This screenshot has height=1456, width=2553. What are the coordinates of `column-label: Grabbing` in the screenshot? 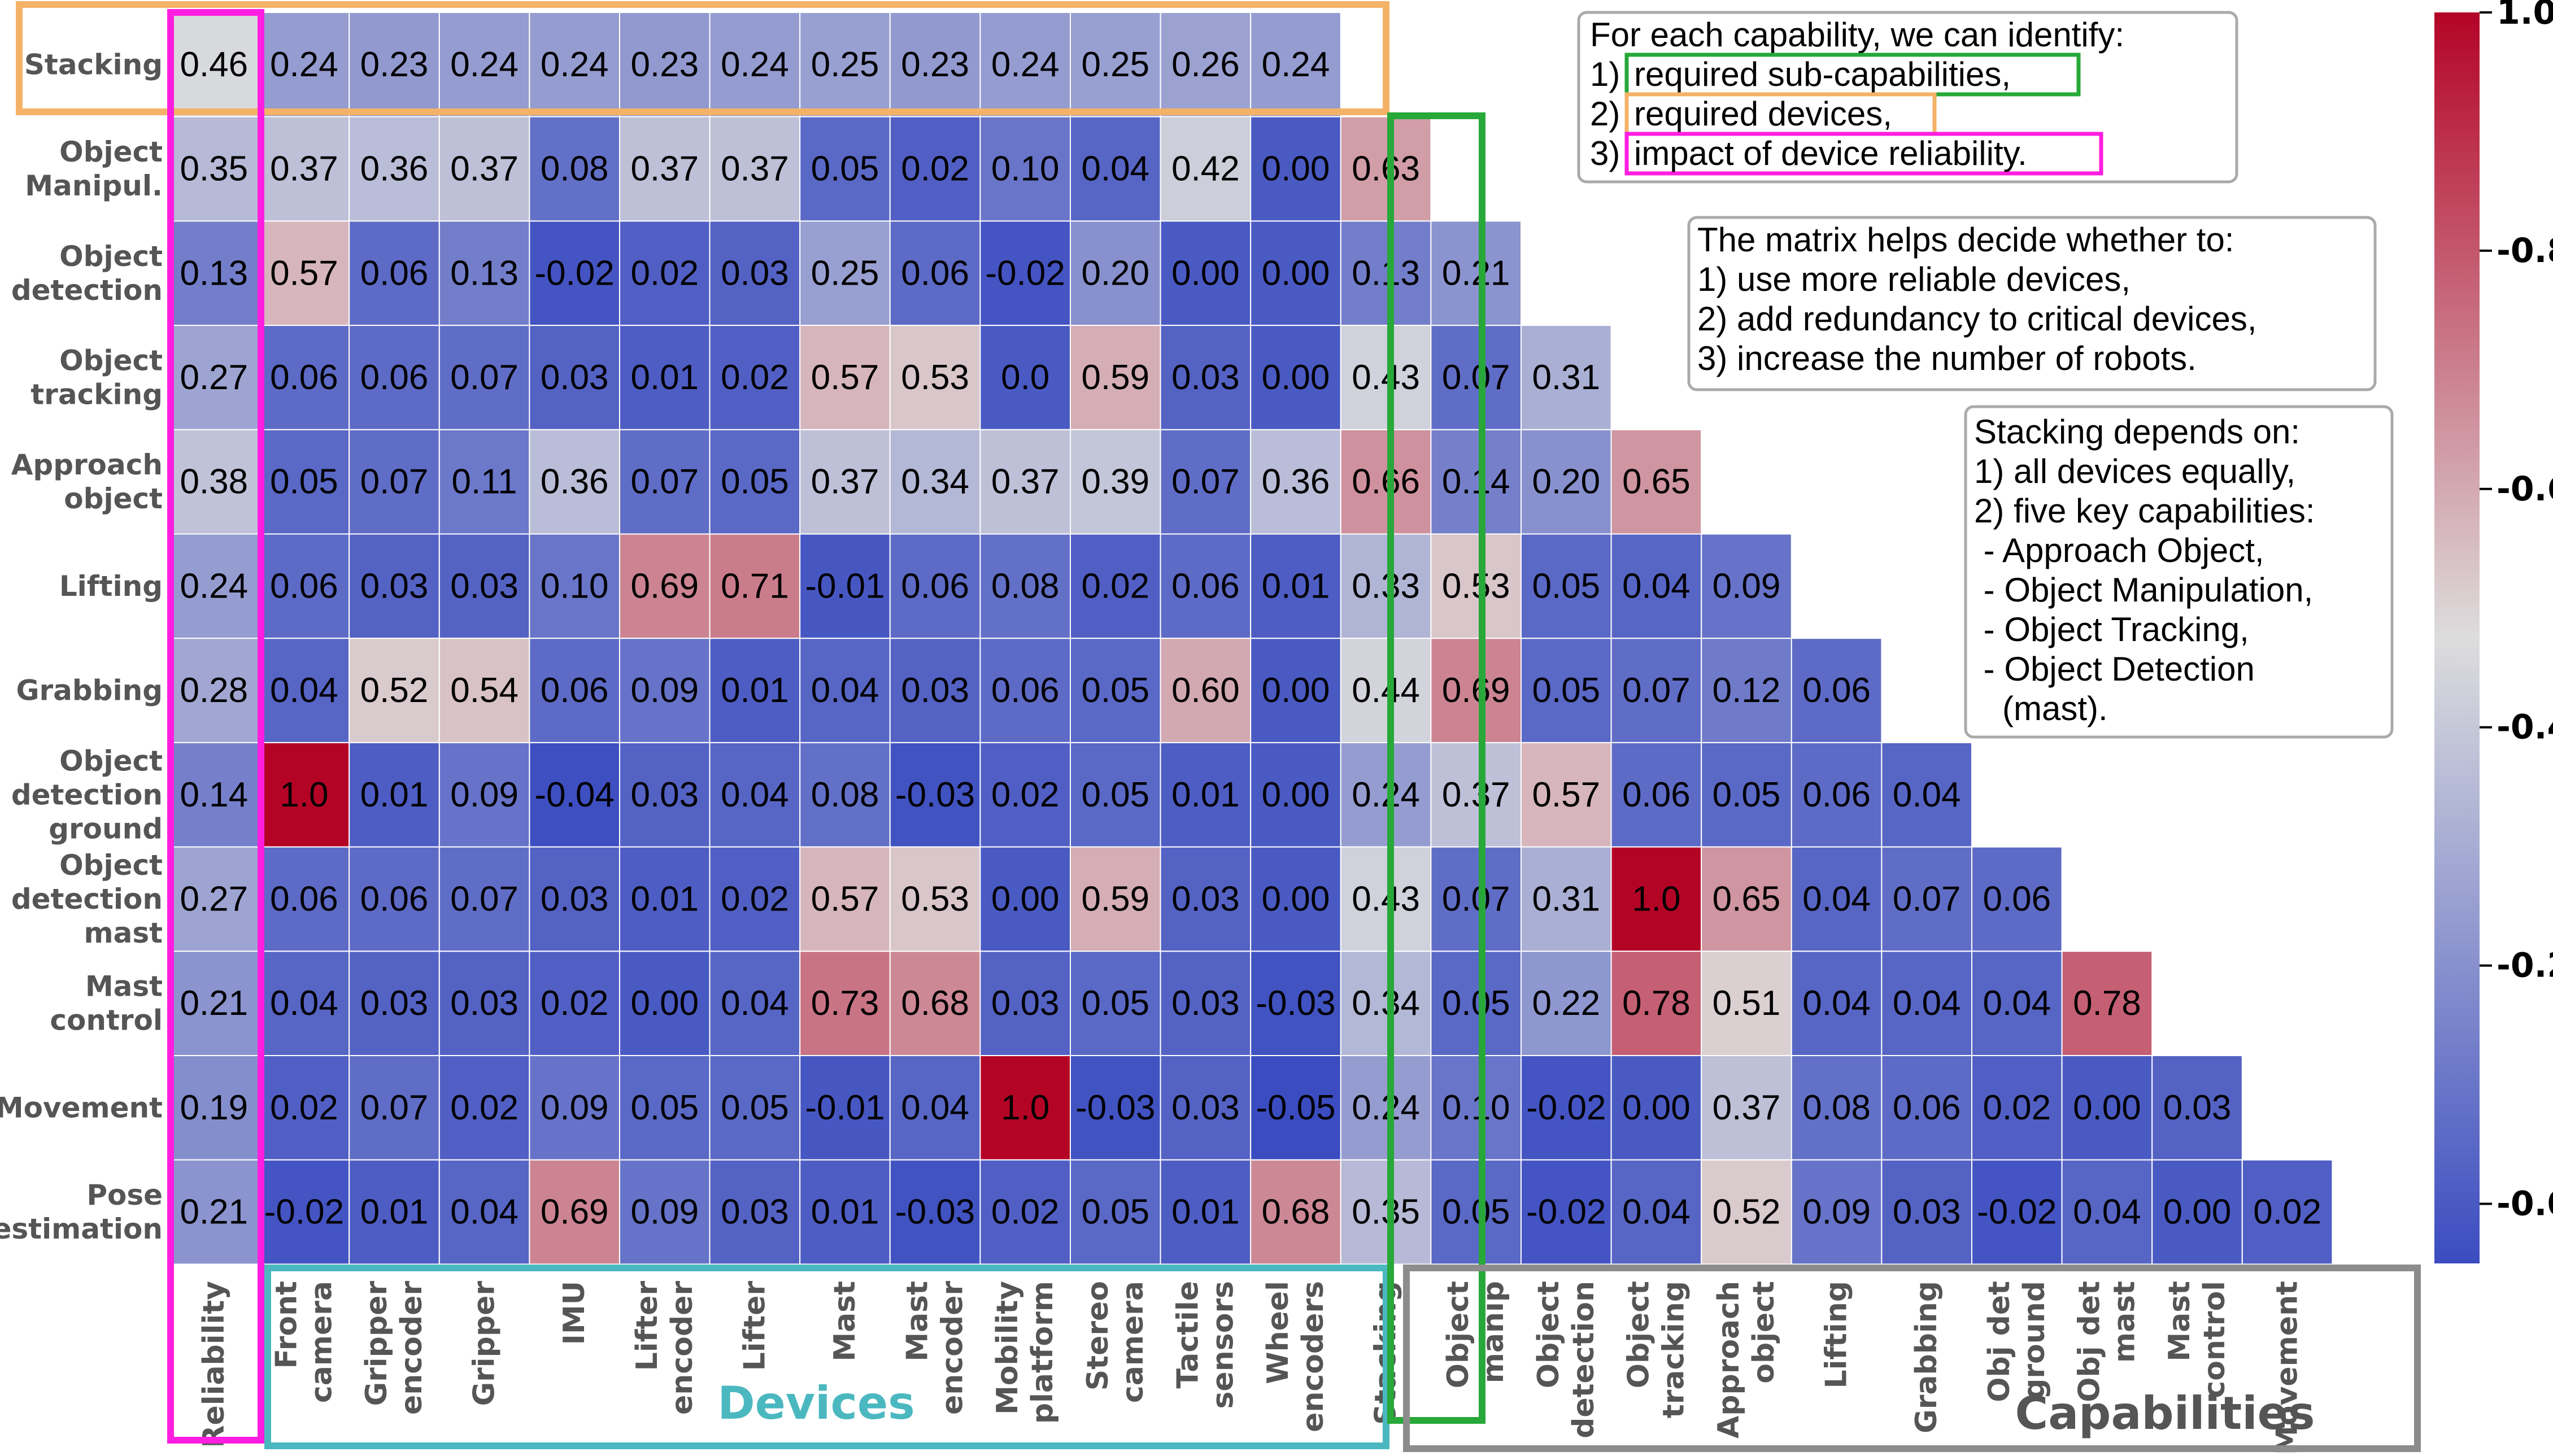 It's located at (1927, 1357).